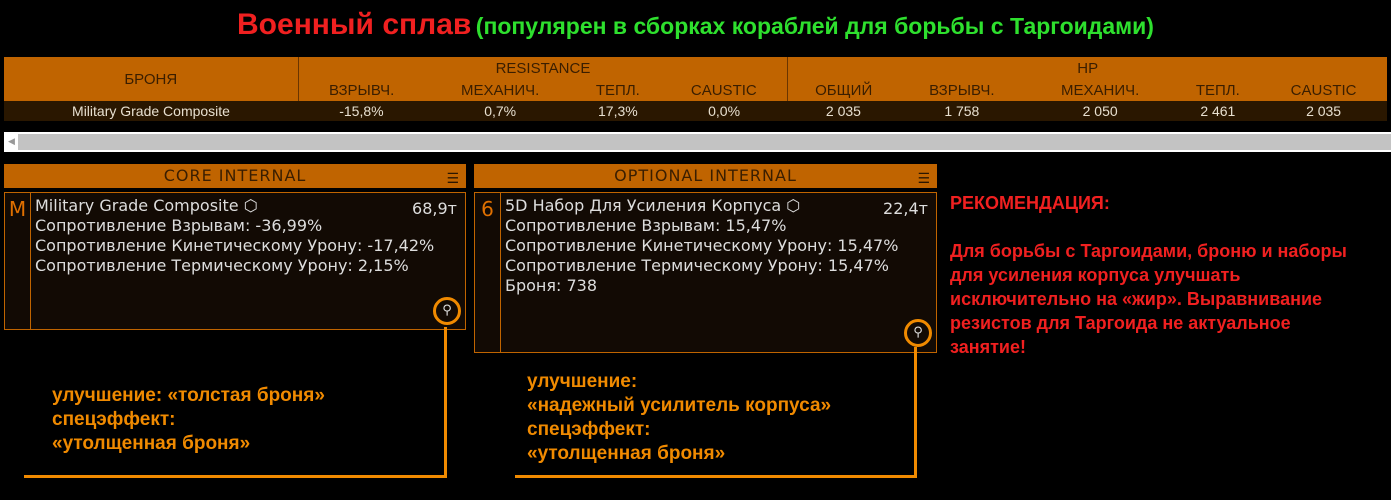 The height and width of the screenshot is (500, 1391). I want to click on module-name: 5D Набор Для Усиления Корпуса ⬡, so click(653, 205).